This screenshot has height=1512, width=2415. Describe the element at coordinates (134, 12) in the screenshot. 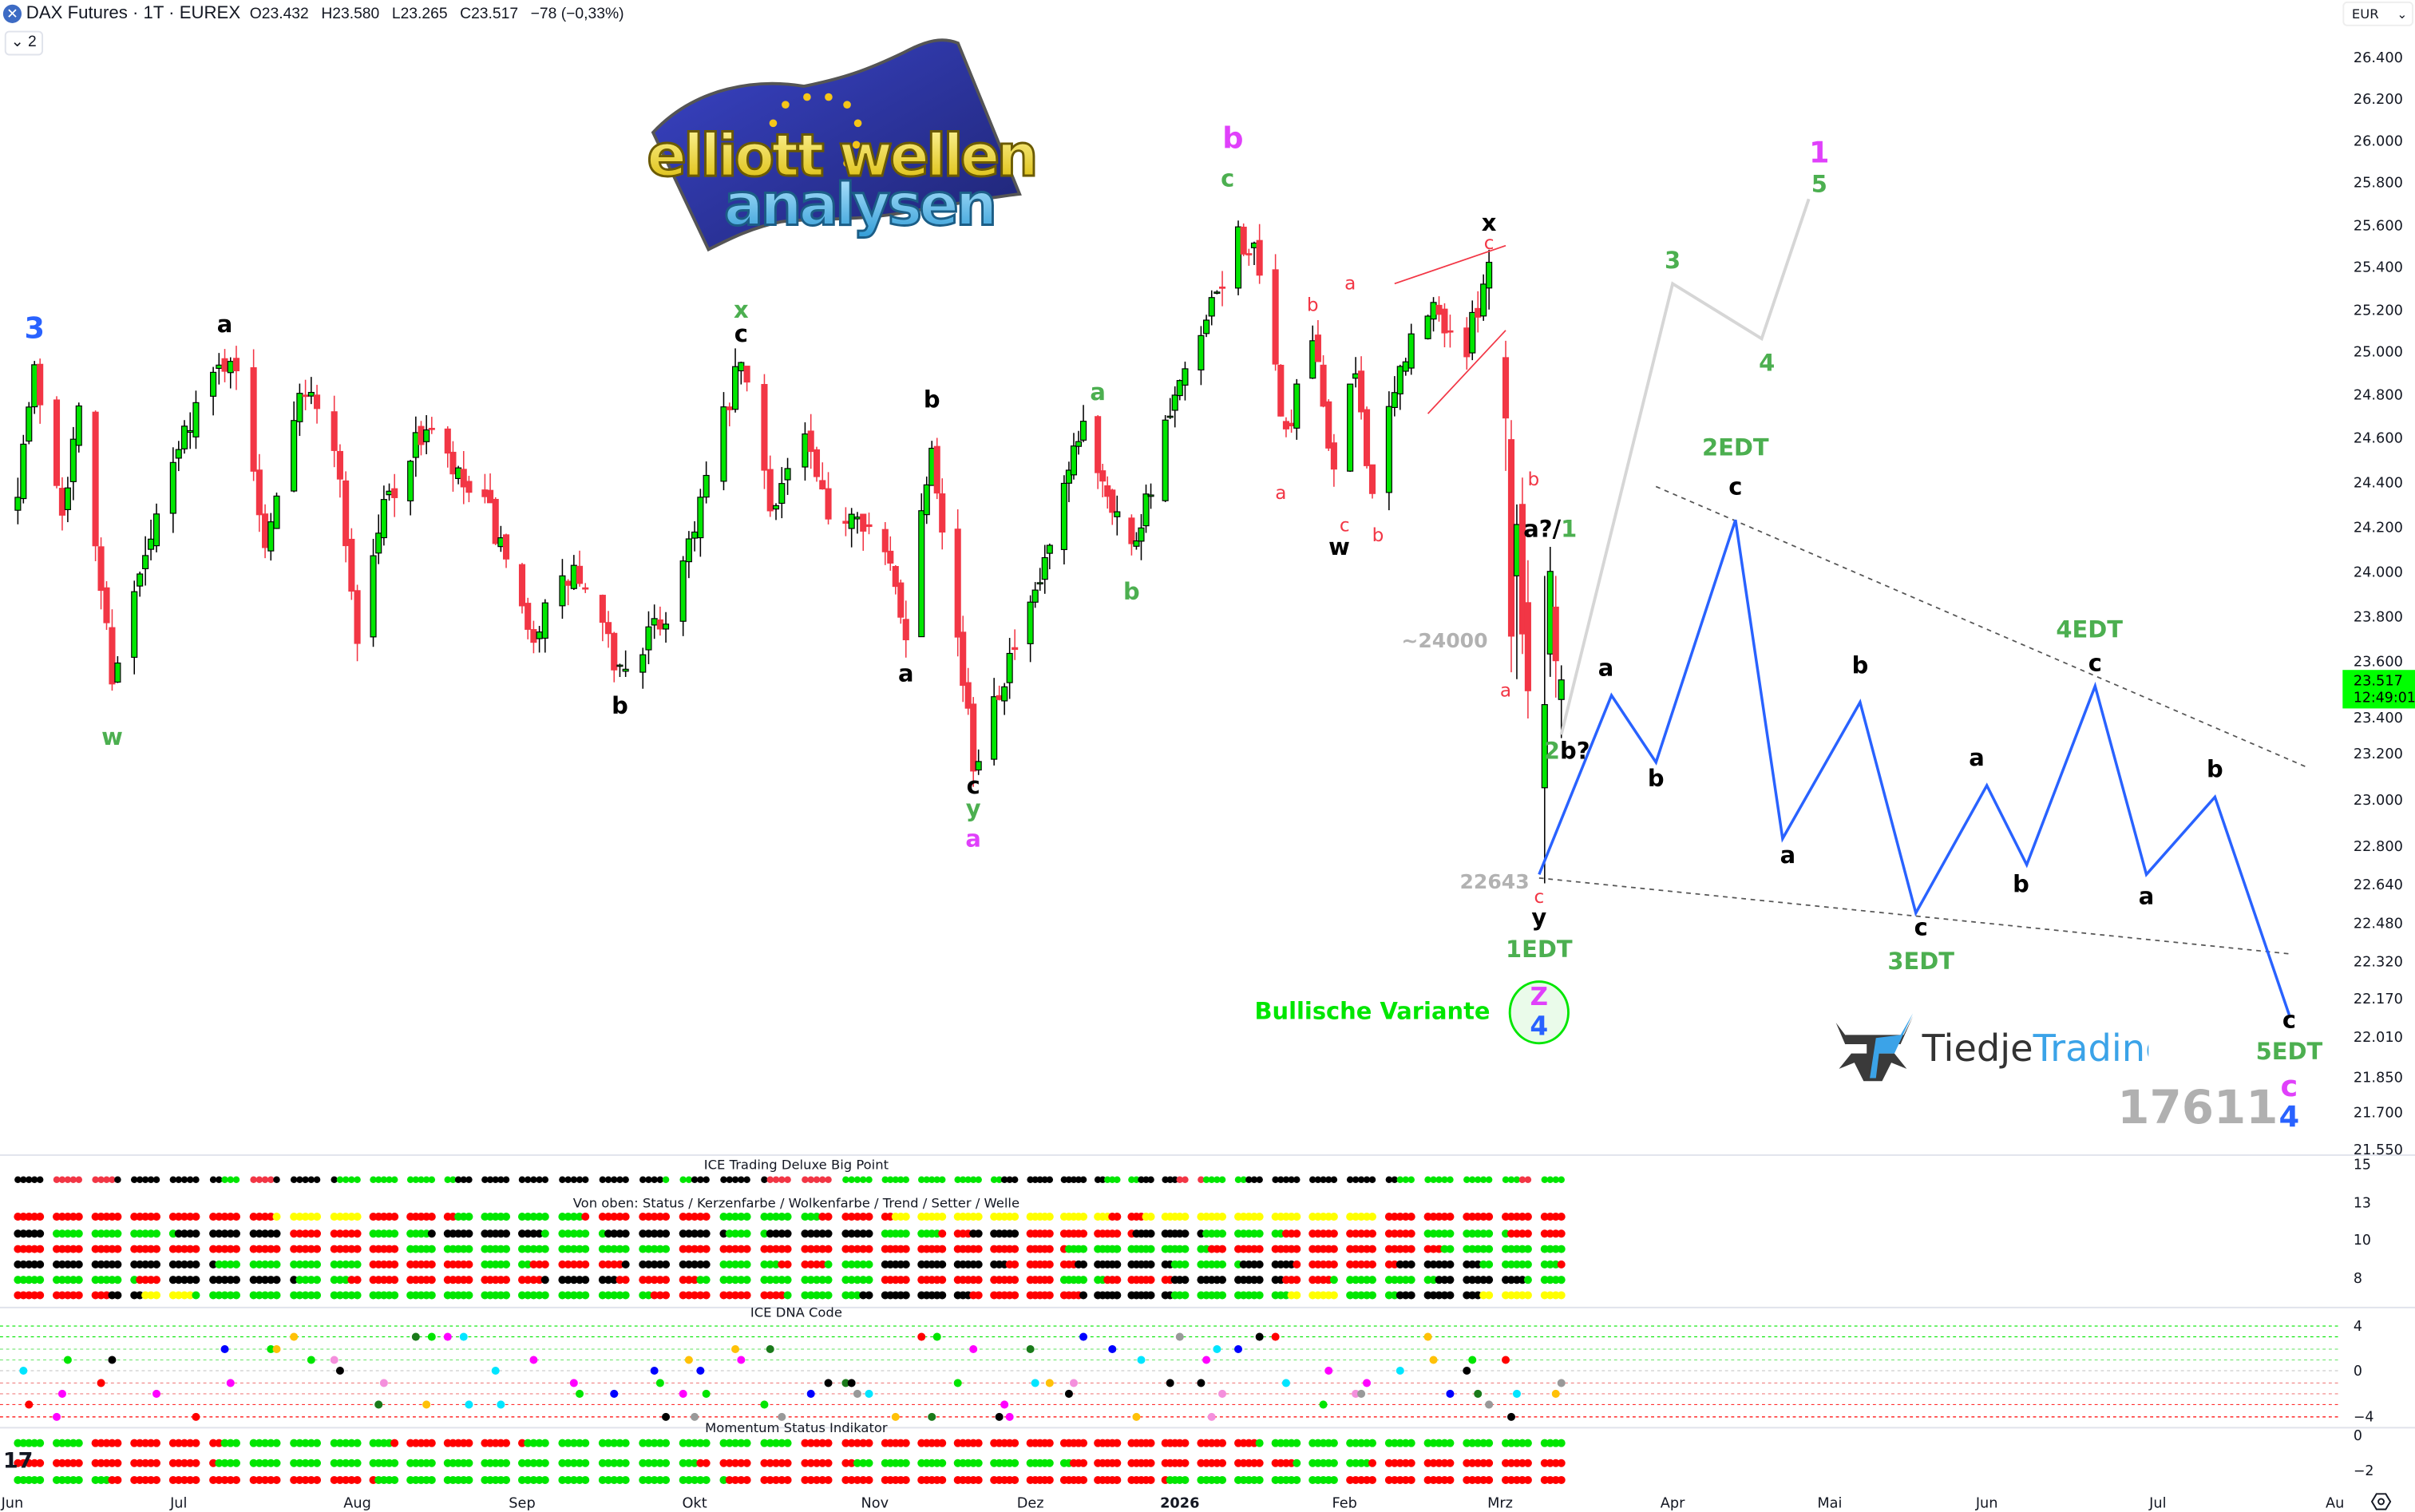

I see `symbol-title: DAX Futures · 1T · EUREX` at that location.